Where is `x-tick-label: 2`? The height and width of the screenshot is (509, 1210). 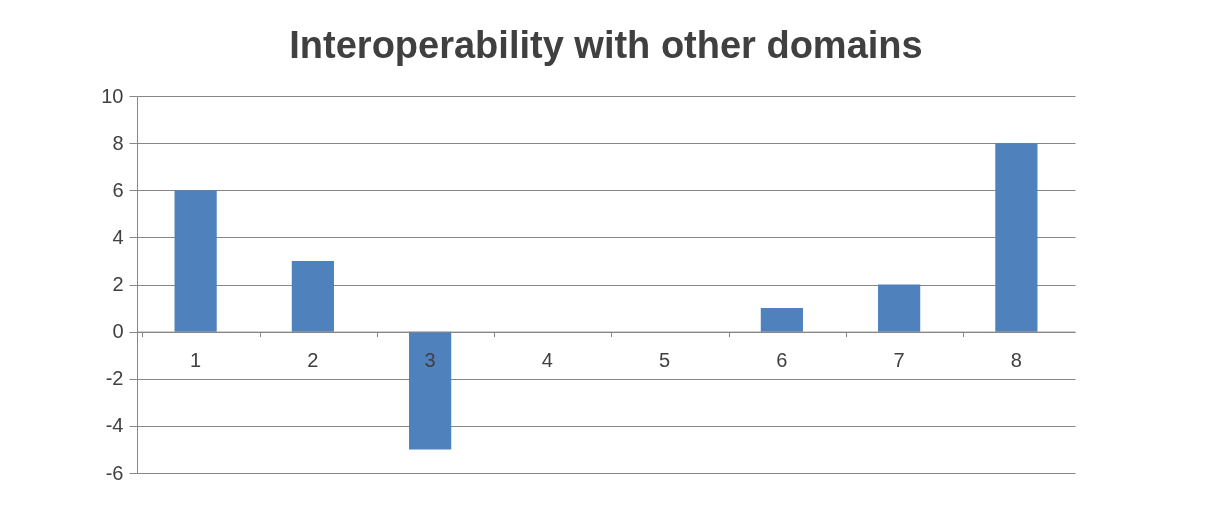 x-tick-label: 2 is located at coordinates (313, 360).